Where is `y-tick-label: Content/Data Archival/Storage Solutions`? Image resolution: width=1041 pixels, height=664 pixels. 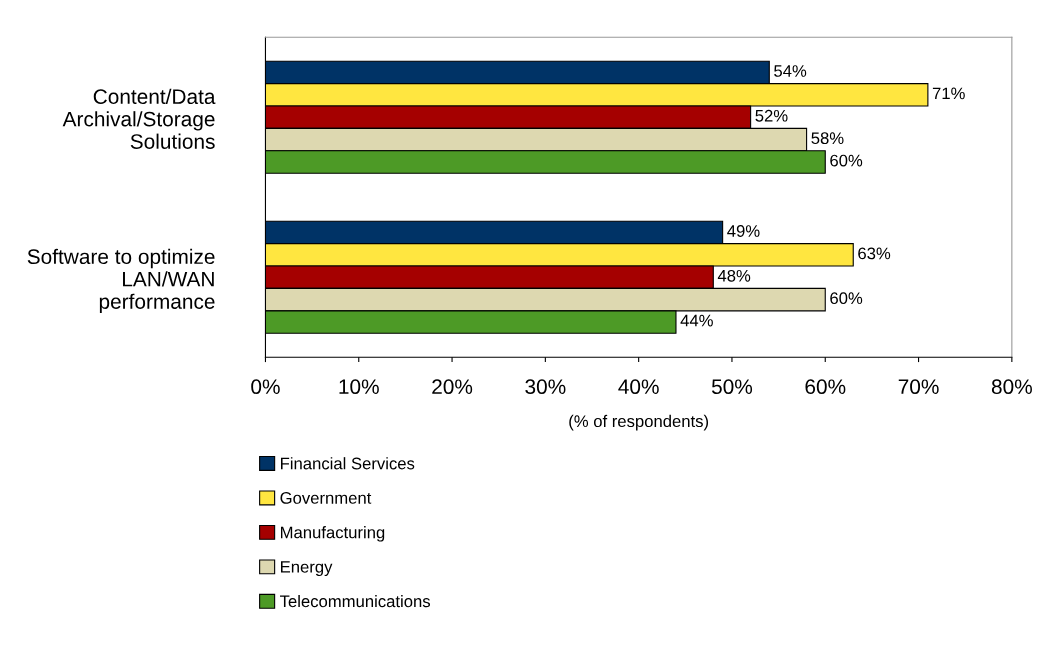
y-tick-label: Content/Data Archival/Storage Solutions is located at coordinates (139, 118).